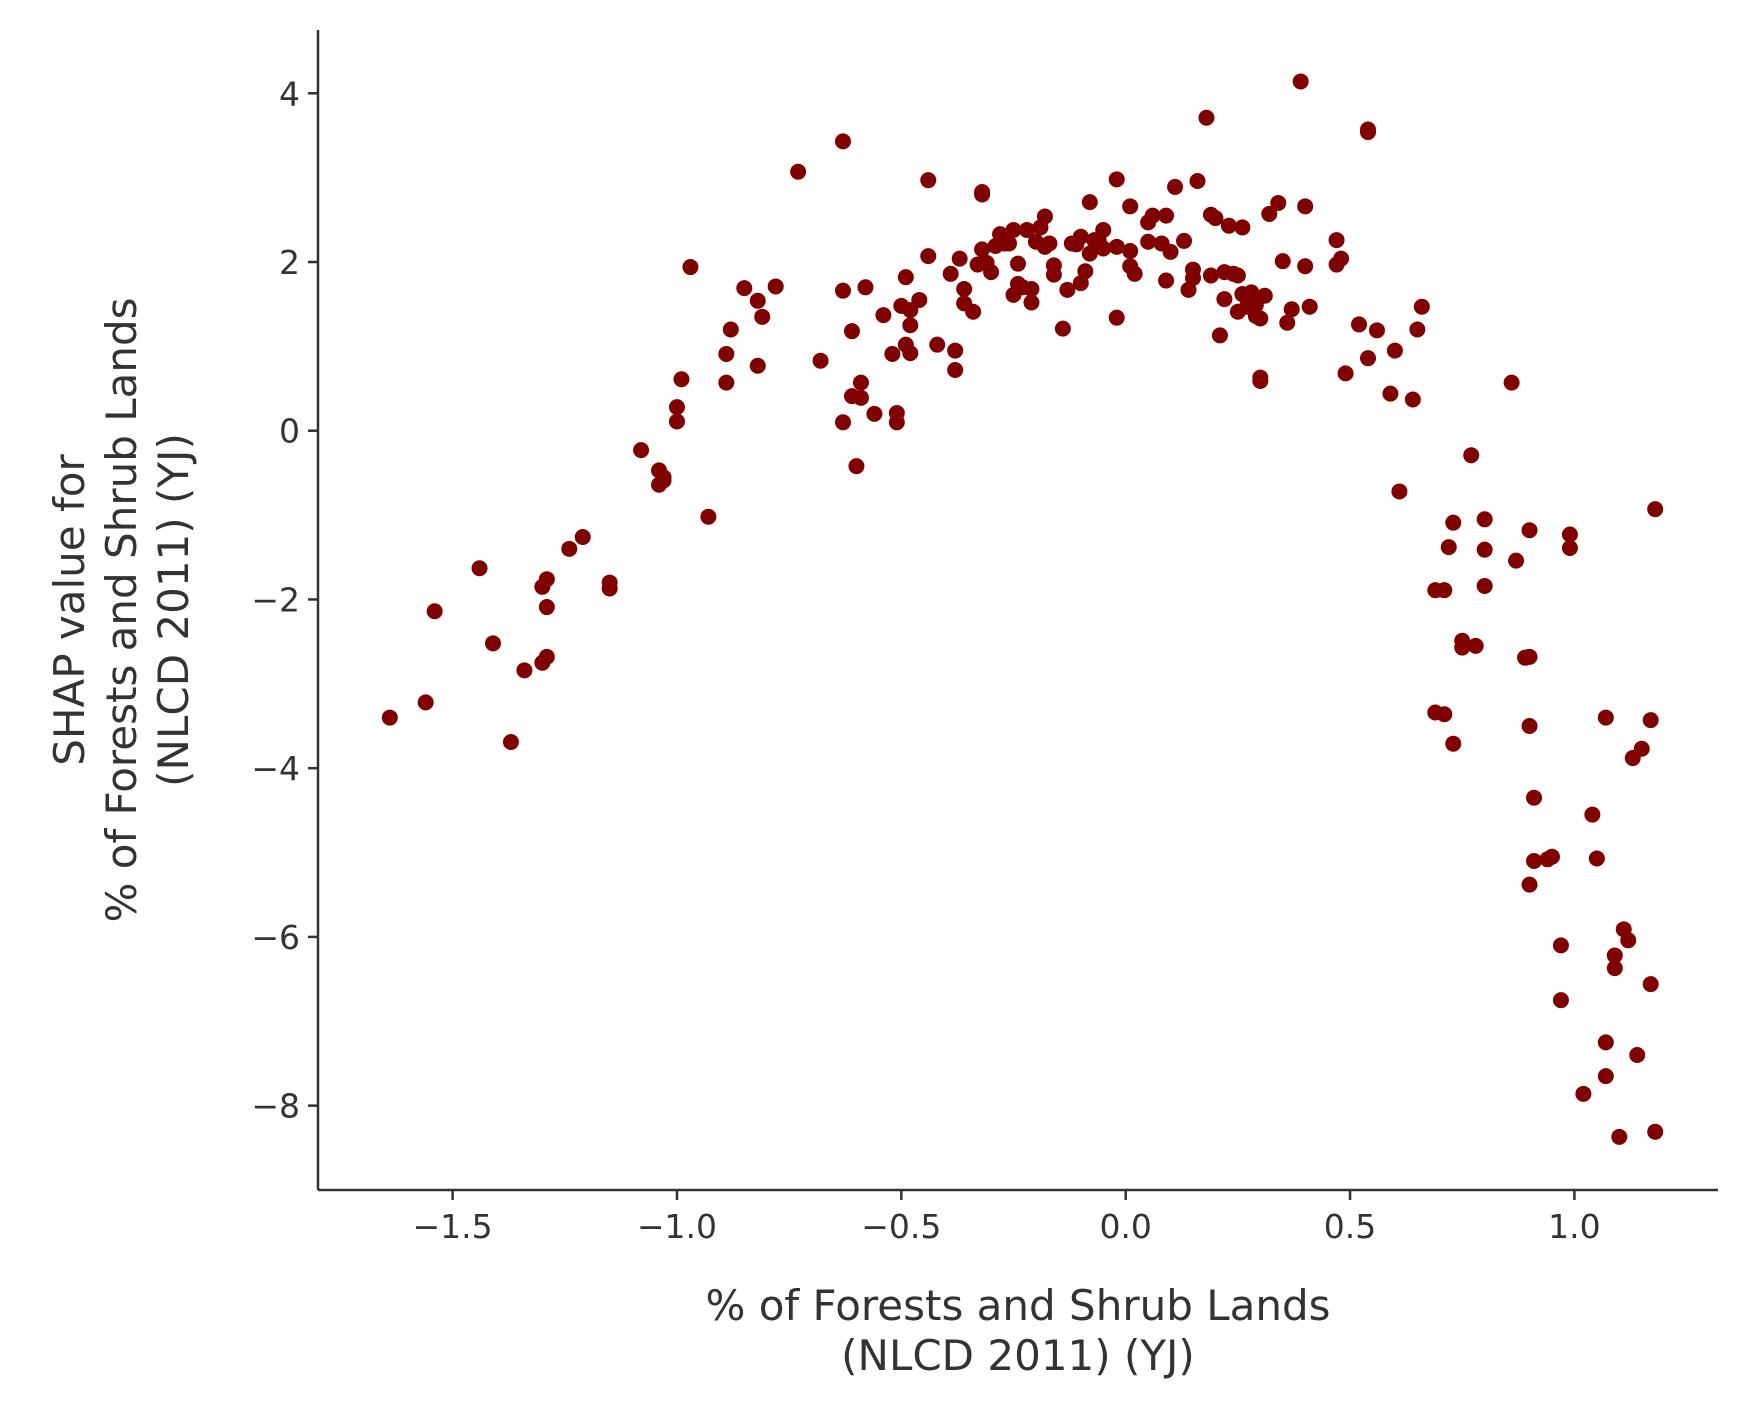  I want to click on y-tick-label: −8, so click(275, 1106).